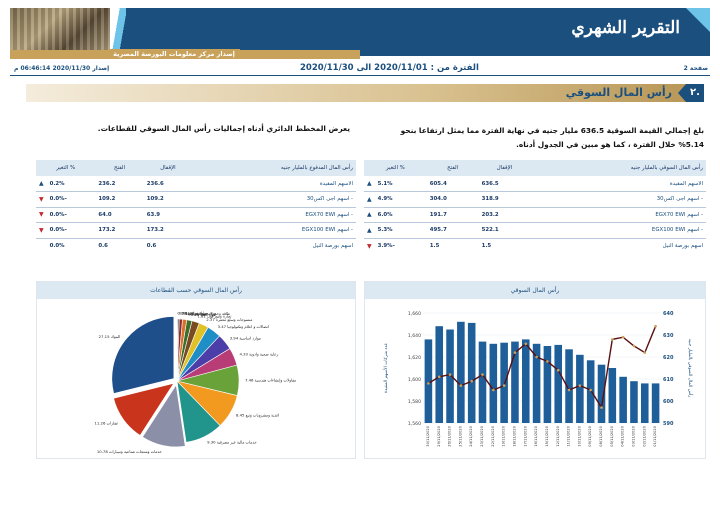 The width and height of the screenshot is (720, 509). Describe the element at coordinates (400, 215) in the screenshot. I see `change-value: 6.0%` at that location.